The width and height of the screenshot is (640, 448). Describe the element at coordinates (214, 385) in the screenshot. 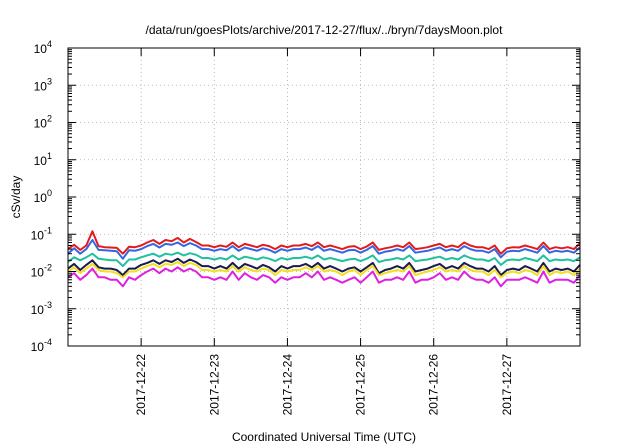

I see `x-tick-label: 2017-12-23` at that location.